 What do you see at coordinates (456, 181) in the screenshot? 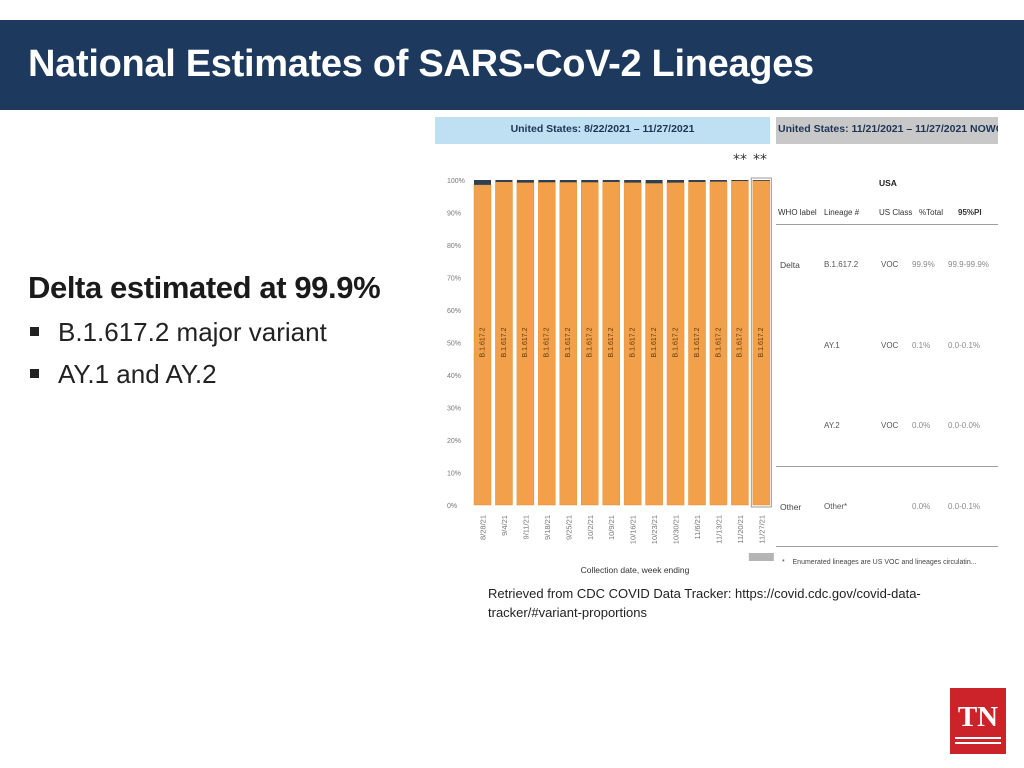
I see `y-tick-label: 100%` at bounding box center [456, 181].